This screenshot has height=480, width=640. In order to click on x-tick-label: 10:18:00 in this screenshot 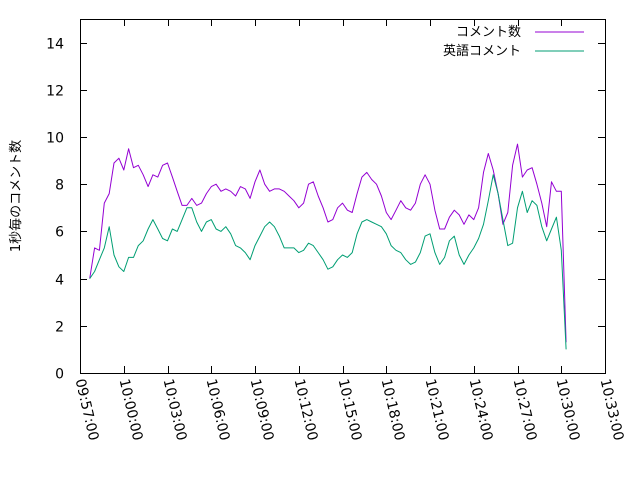, I will do `click(393, 409)`.